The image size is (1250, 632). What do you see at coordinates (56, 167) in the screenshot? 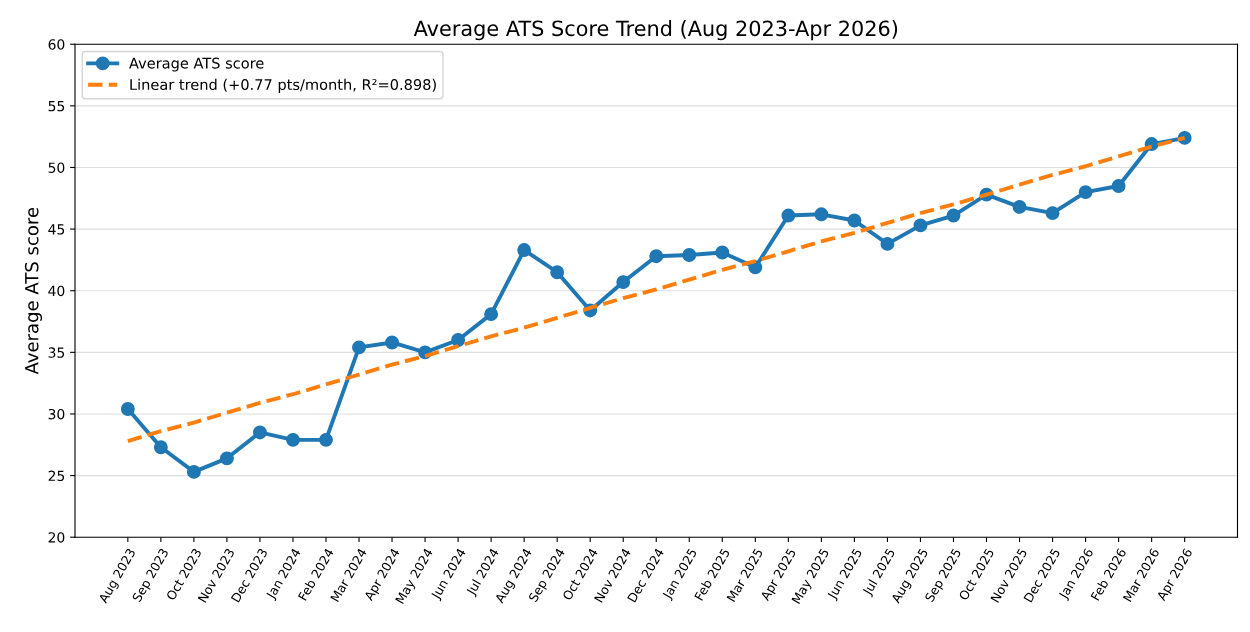
I see `y-tick-label: 50` at bounding box center [56, 167].